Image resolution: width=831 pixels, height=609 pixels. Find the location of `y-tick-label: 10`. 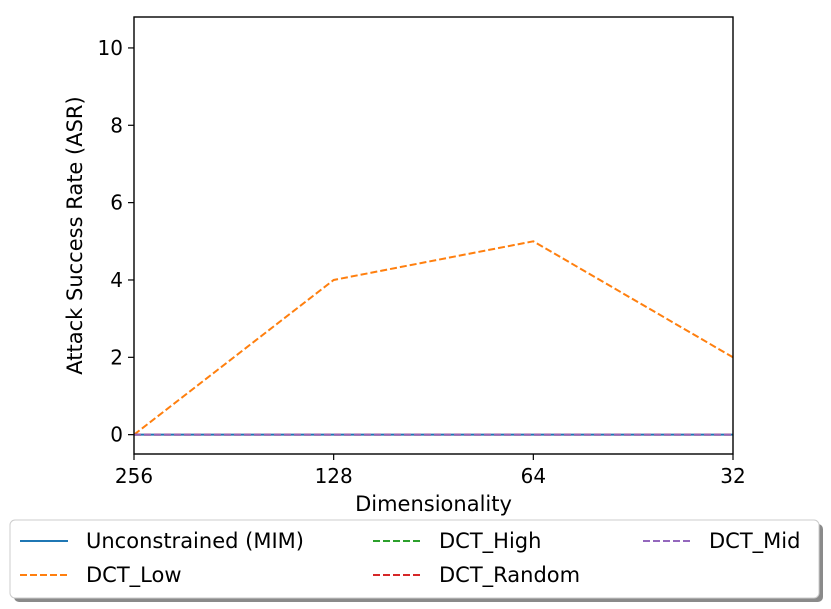

y-tick-label: 10 is located at coordinates (110, 48).